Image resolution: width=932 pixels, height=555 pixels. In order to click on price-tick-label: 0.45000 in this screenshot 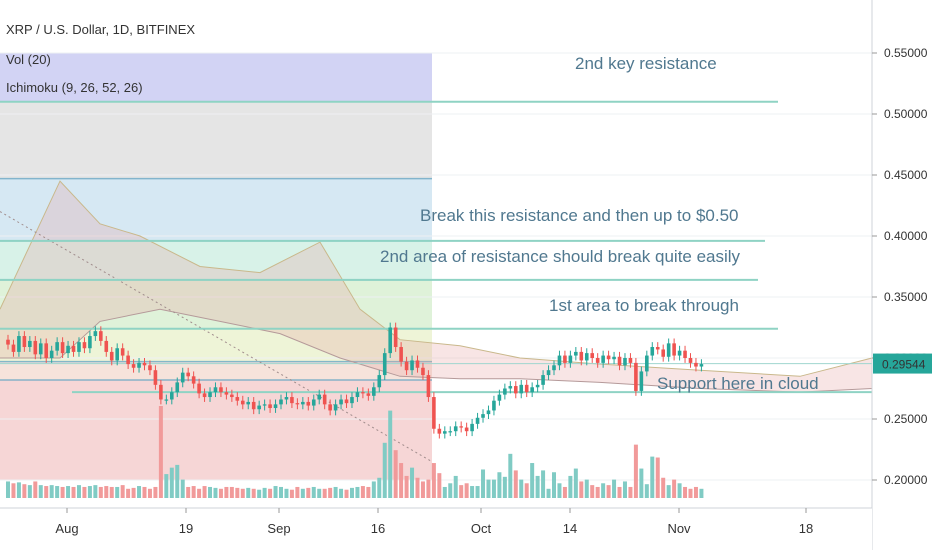, I will do `click(906, 175)`.